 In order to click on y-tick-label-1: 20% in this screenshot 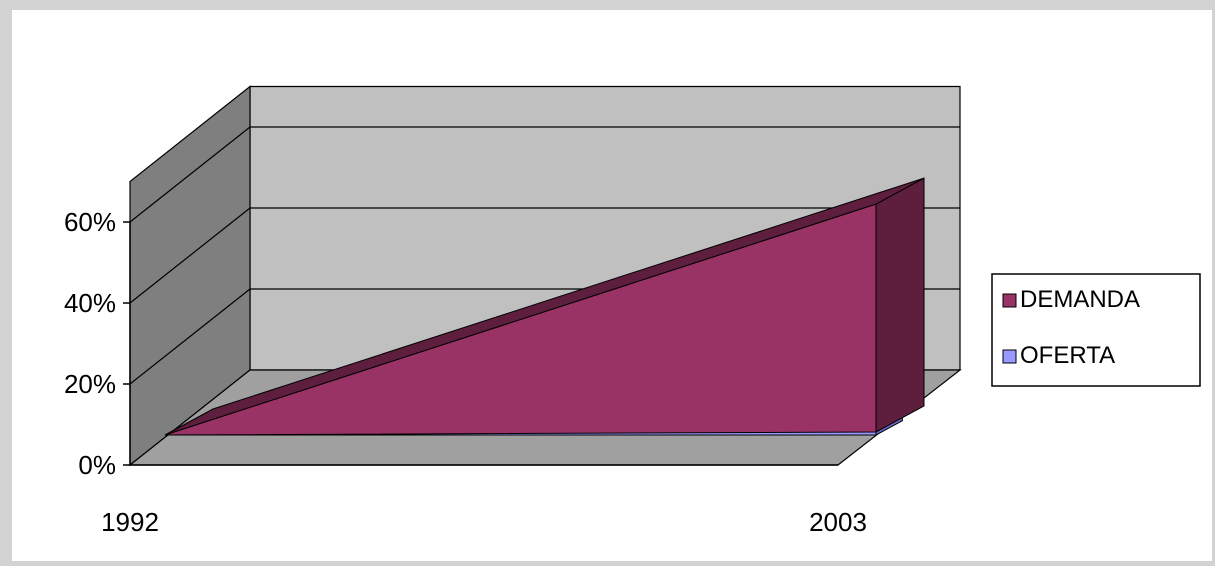, I will do `click(90, 384)`.